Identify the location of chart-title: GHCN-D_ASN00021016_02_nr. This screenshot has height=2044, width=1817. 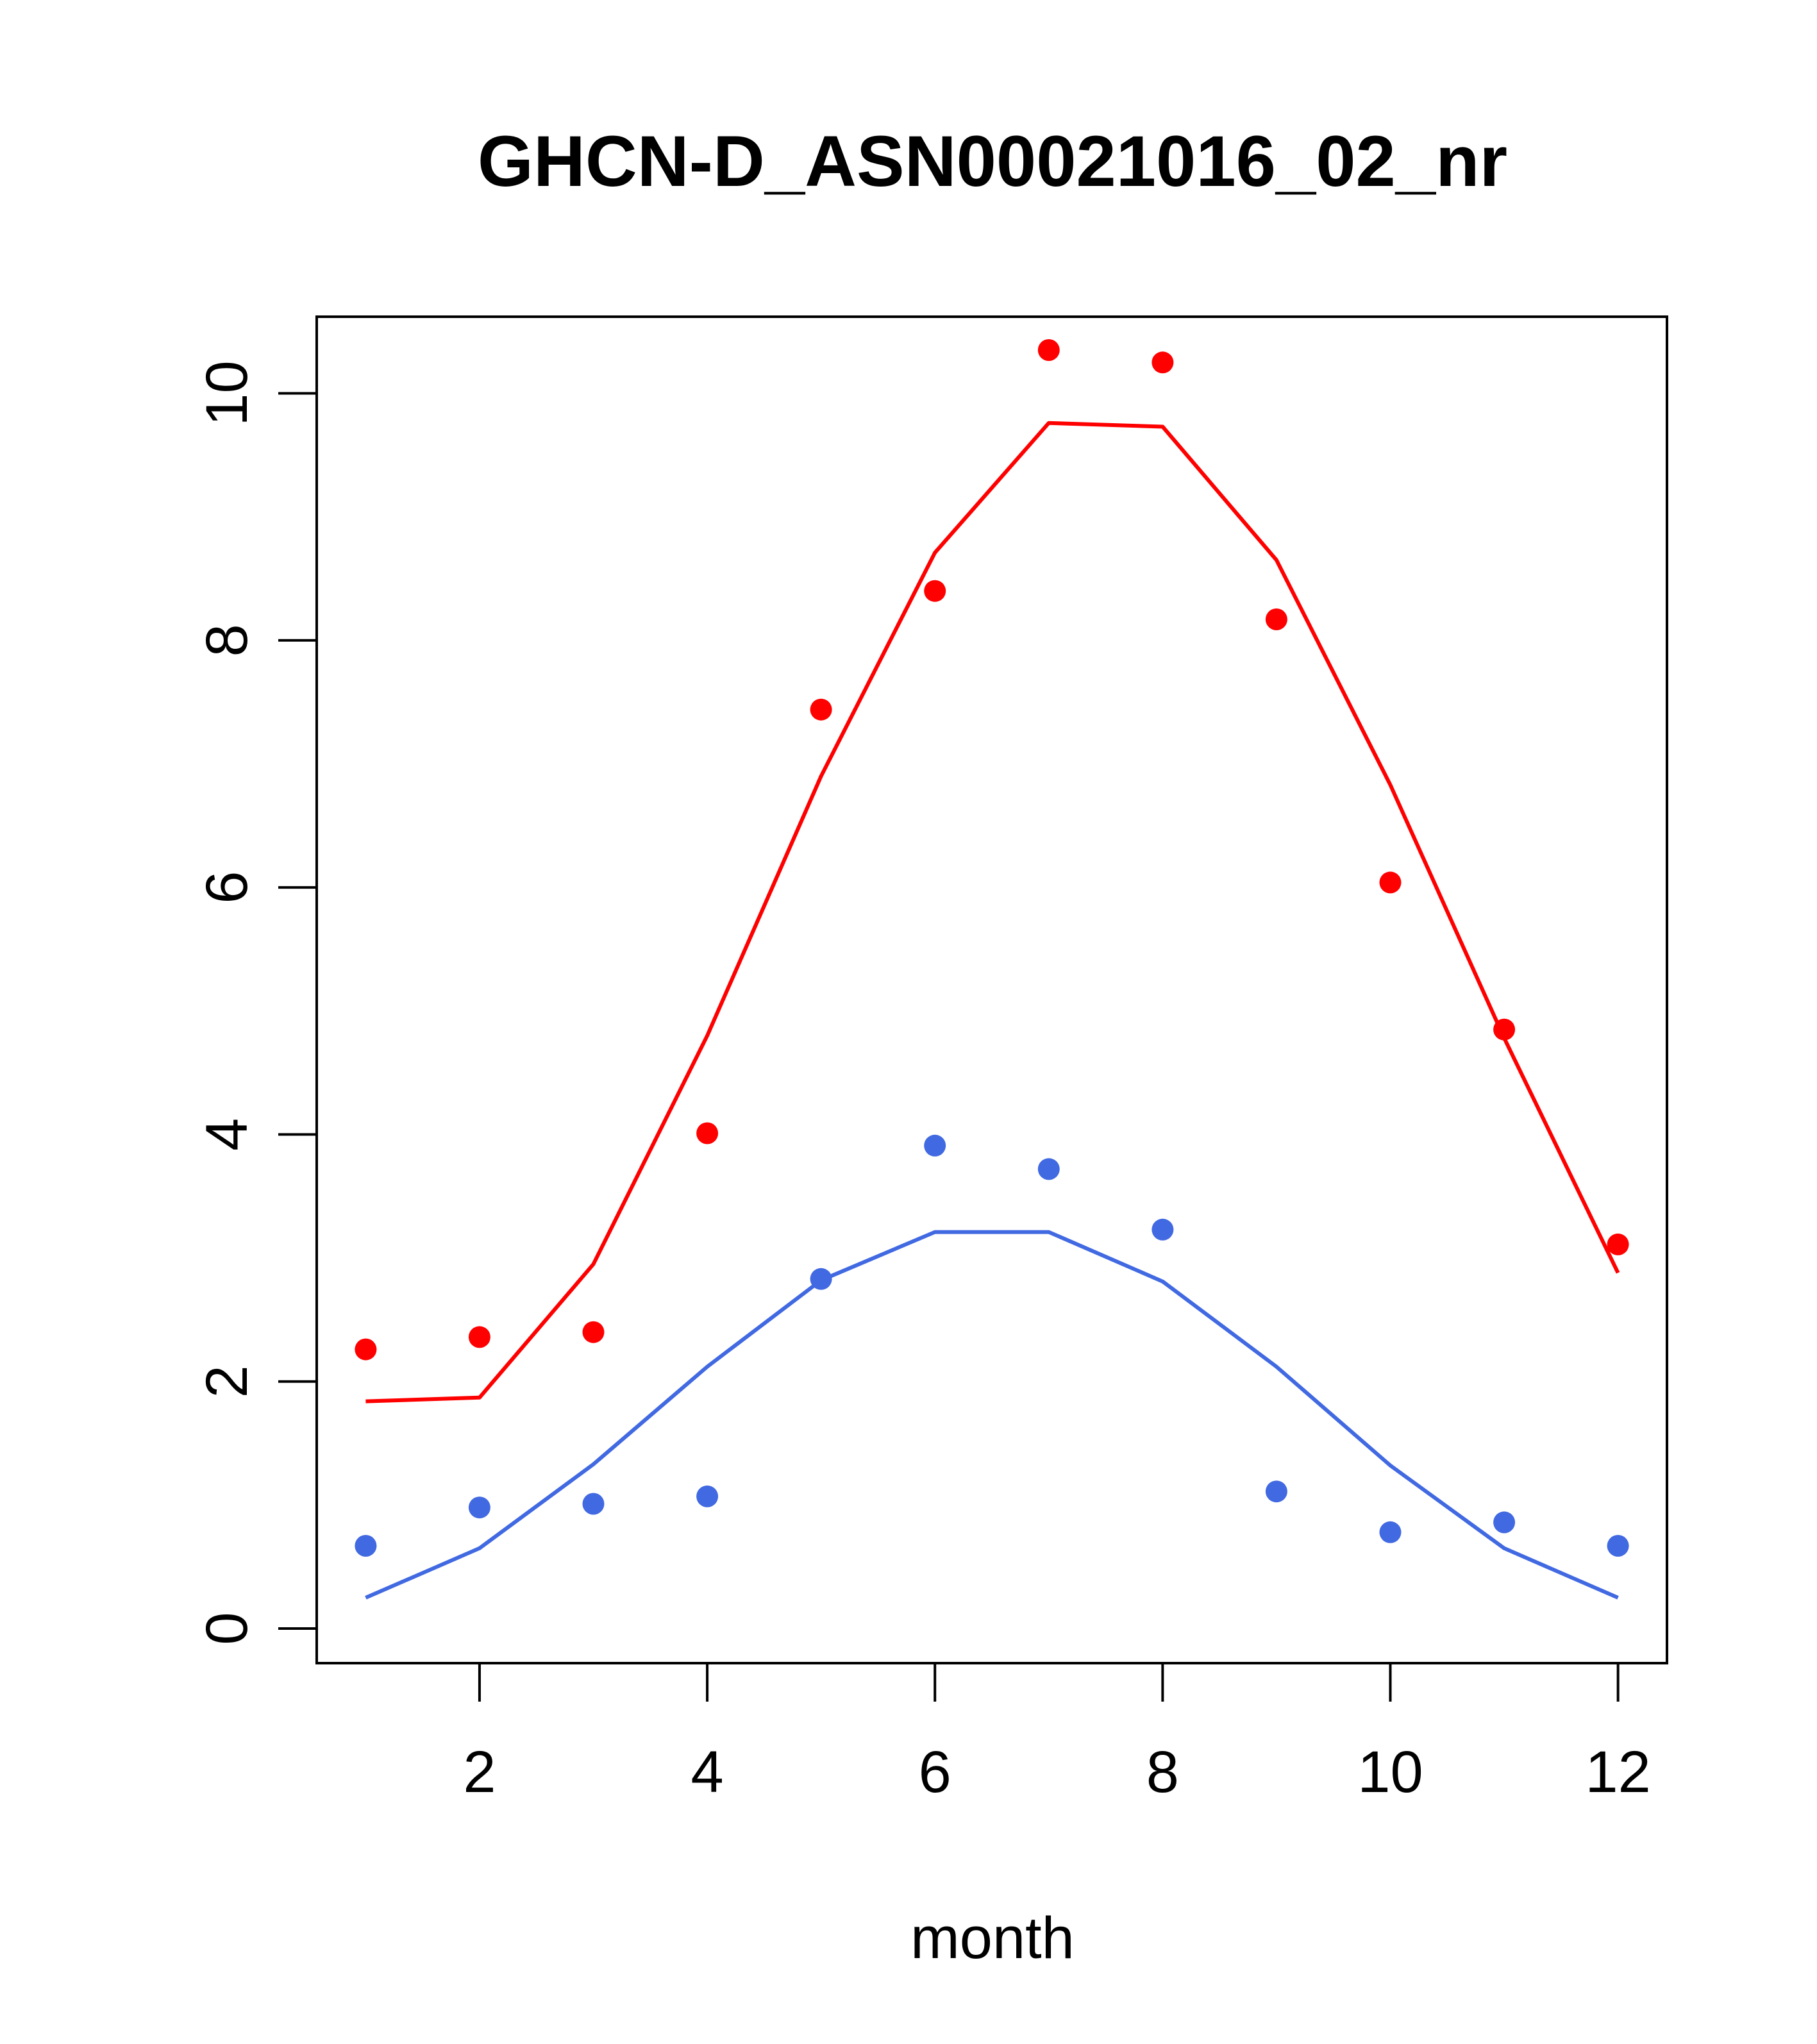
(993, 161).